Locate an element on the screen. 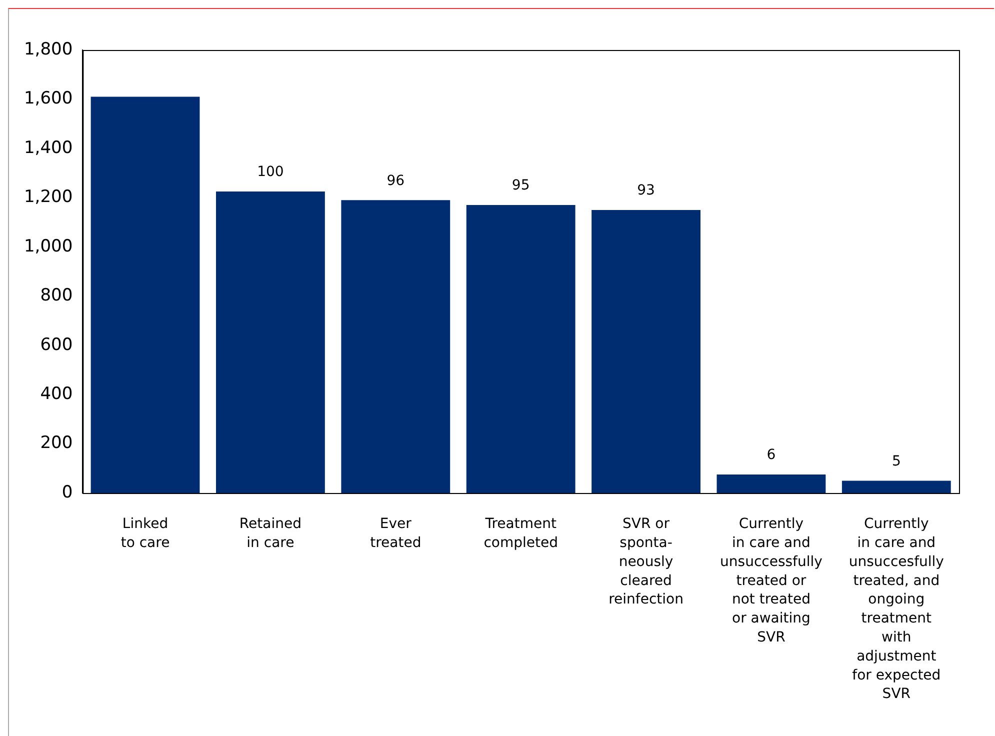  y-tick-label: 1,400 is located at coordinates (48, 148).